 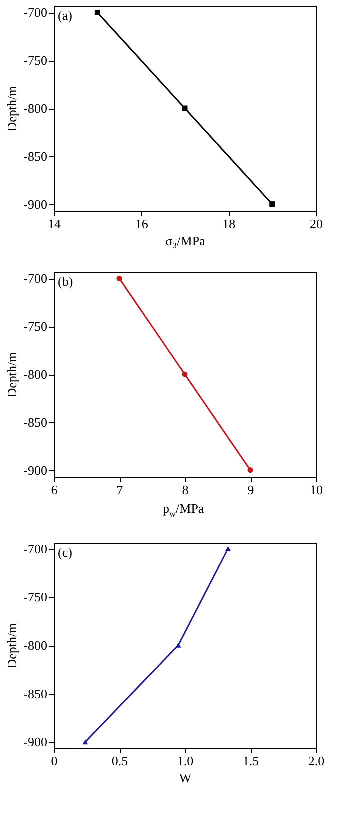 I want to click on x-tick-label: 1.5, so click(x=251, y=761).